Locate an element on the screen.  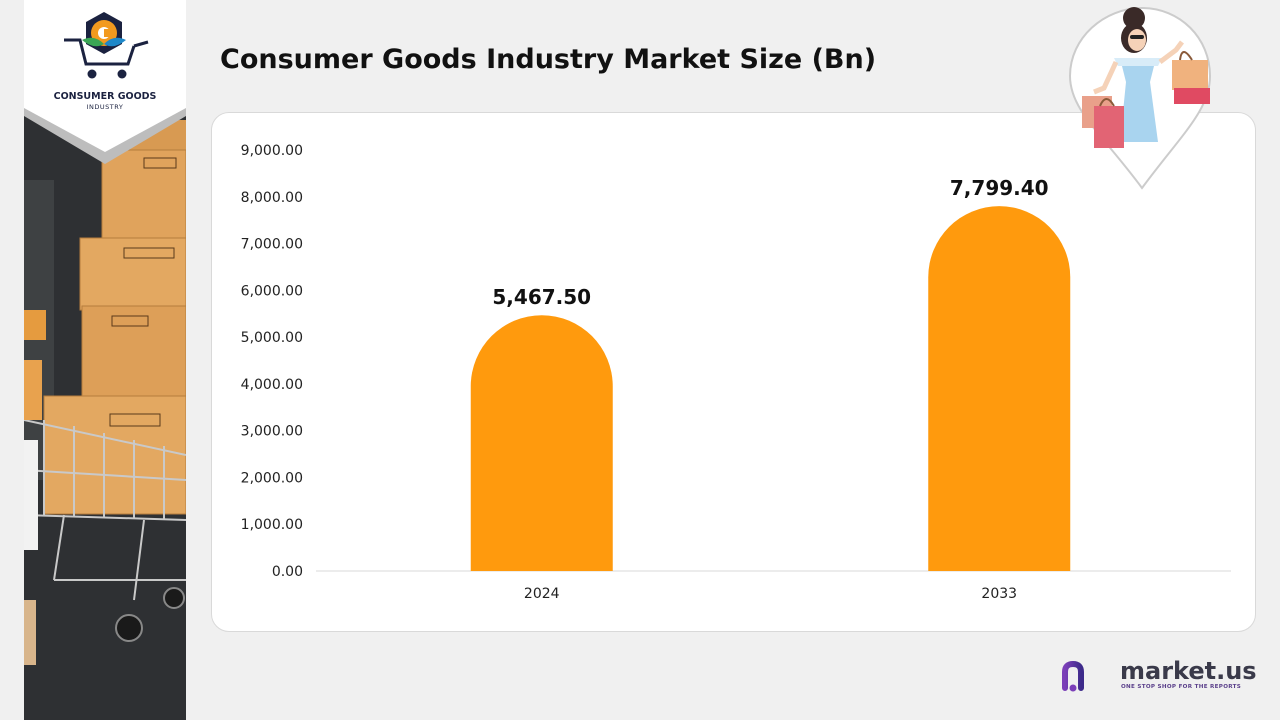
consumer-goods-badge is located at coordinates (105, 82).